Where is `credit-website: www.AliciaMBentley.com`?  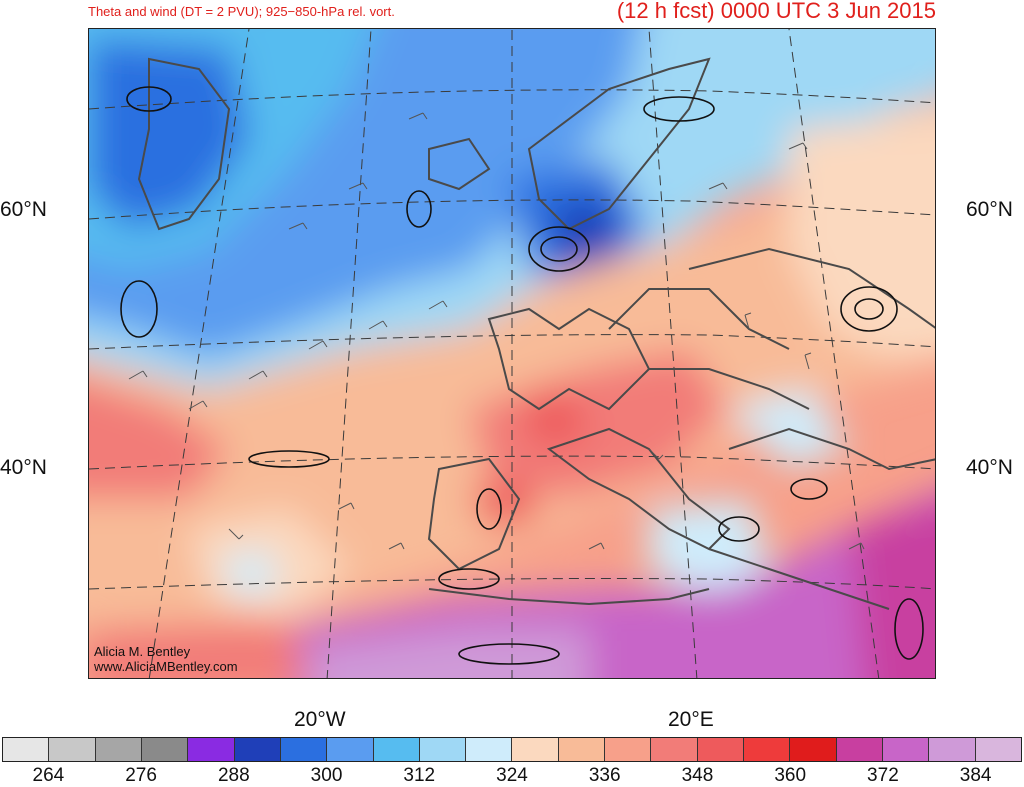 credit-website: www.AliciaMBentley.com is located at coordinates (166, 666).